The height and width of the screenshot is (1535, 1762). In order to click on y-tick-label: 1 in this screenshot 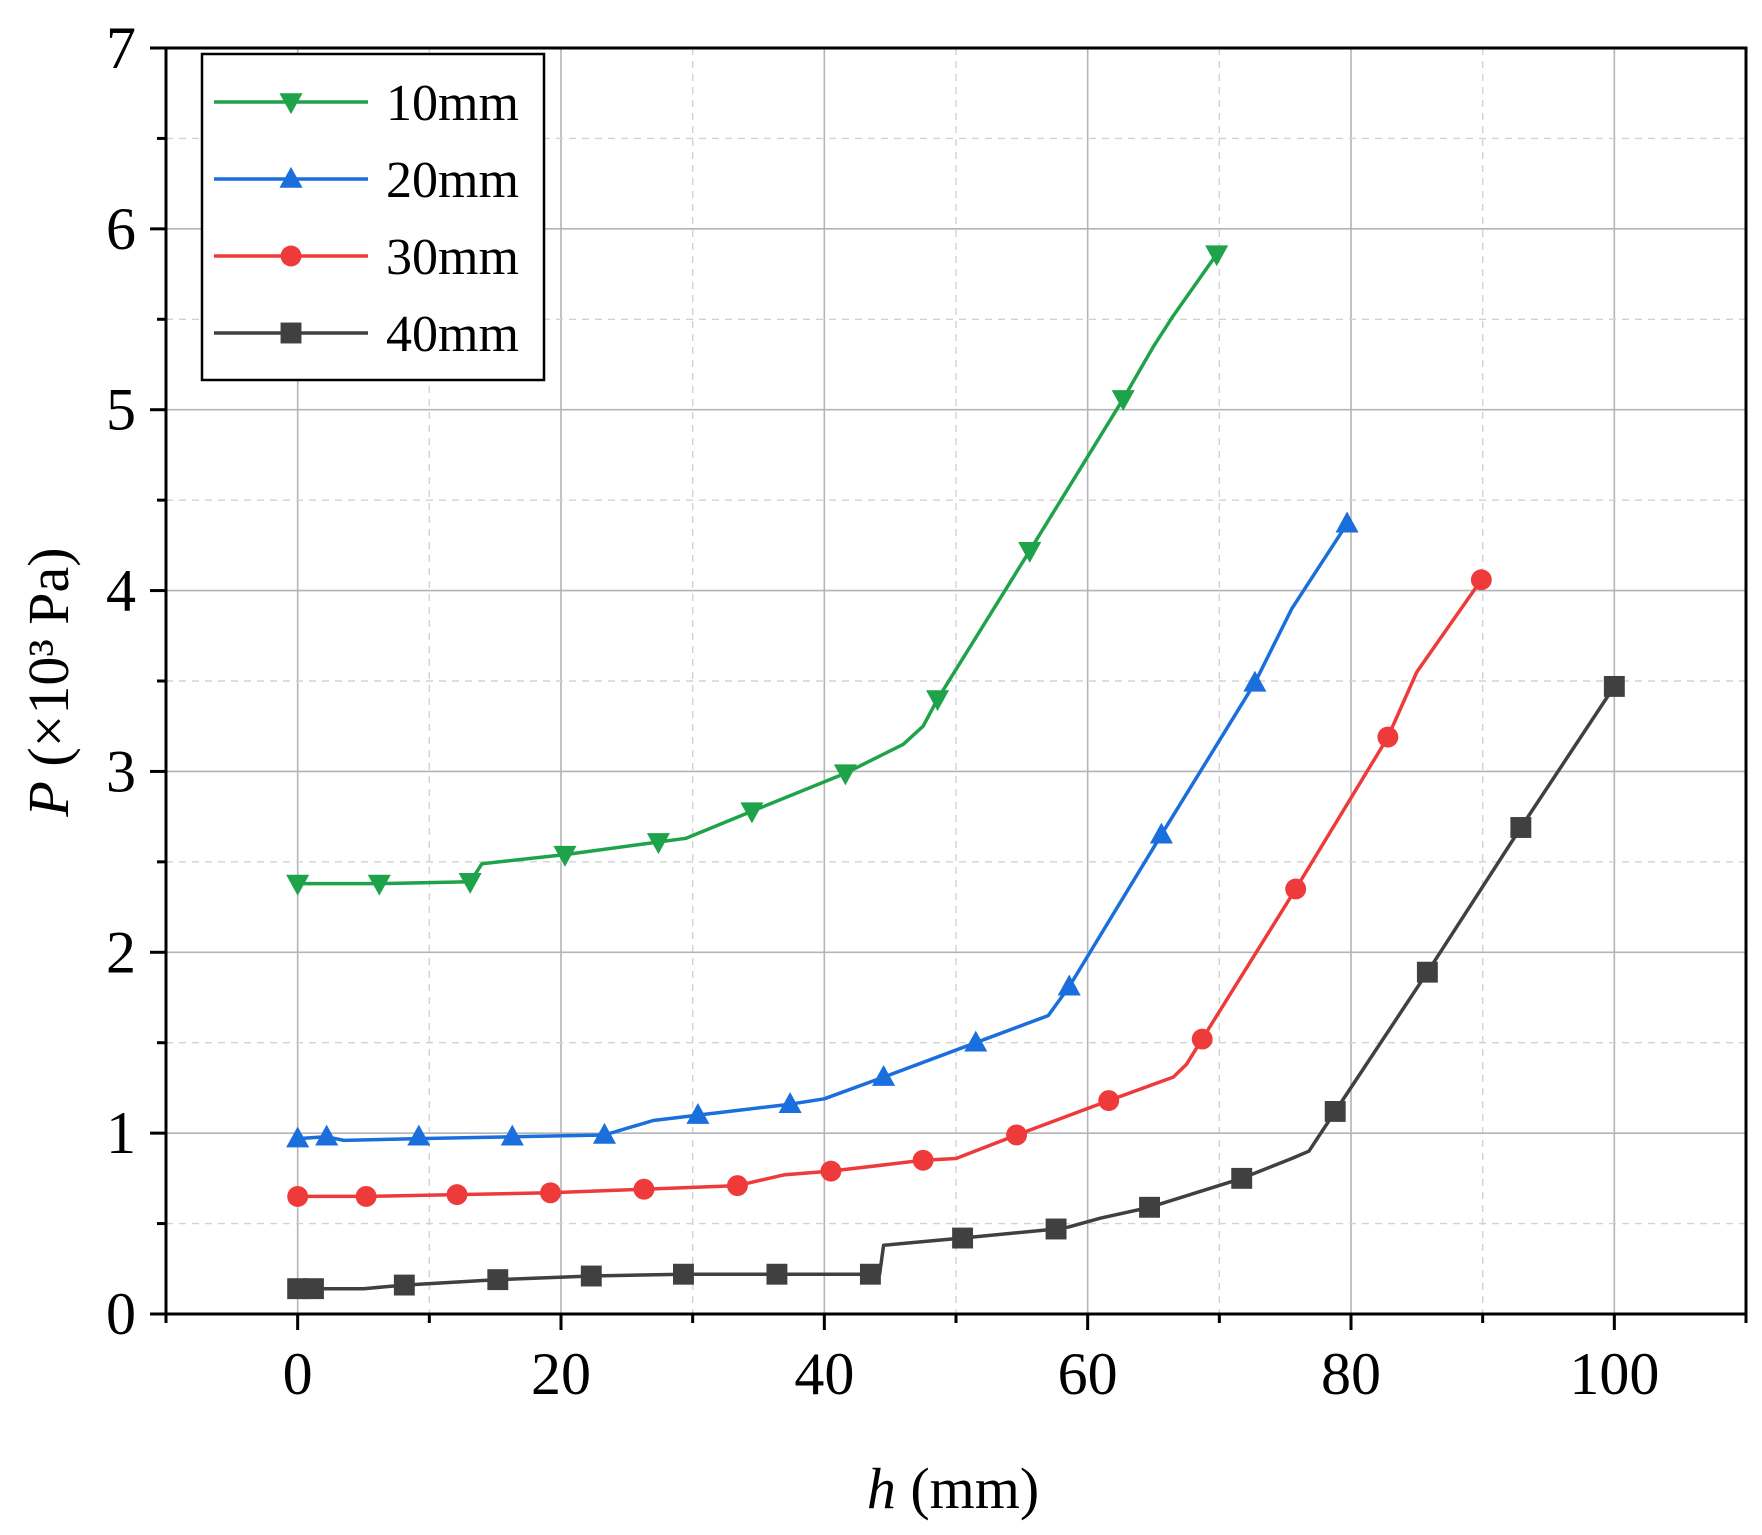, I will do `click(121, 1133)`.